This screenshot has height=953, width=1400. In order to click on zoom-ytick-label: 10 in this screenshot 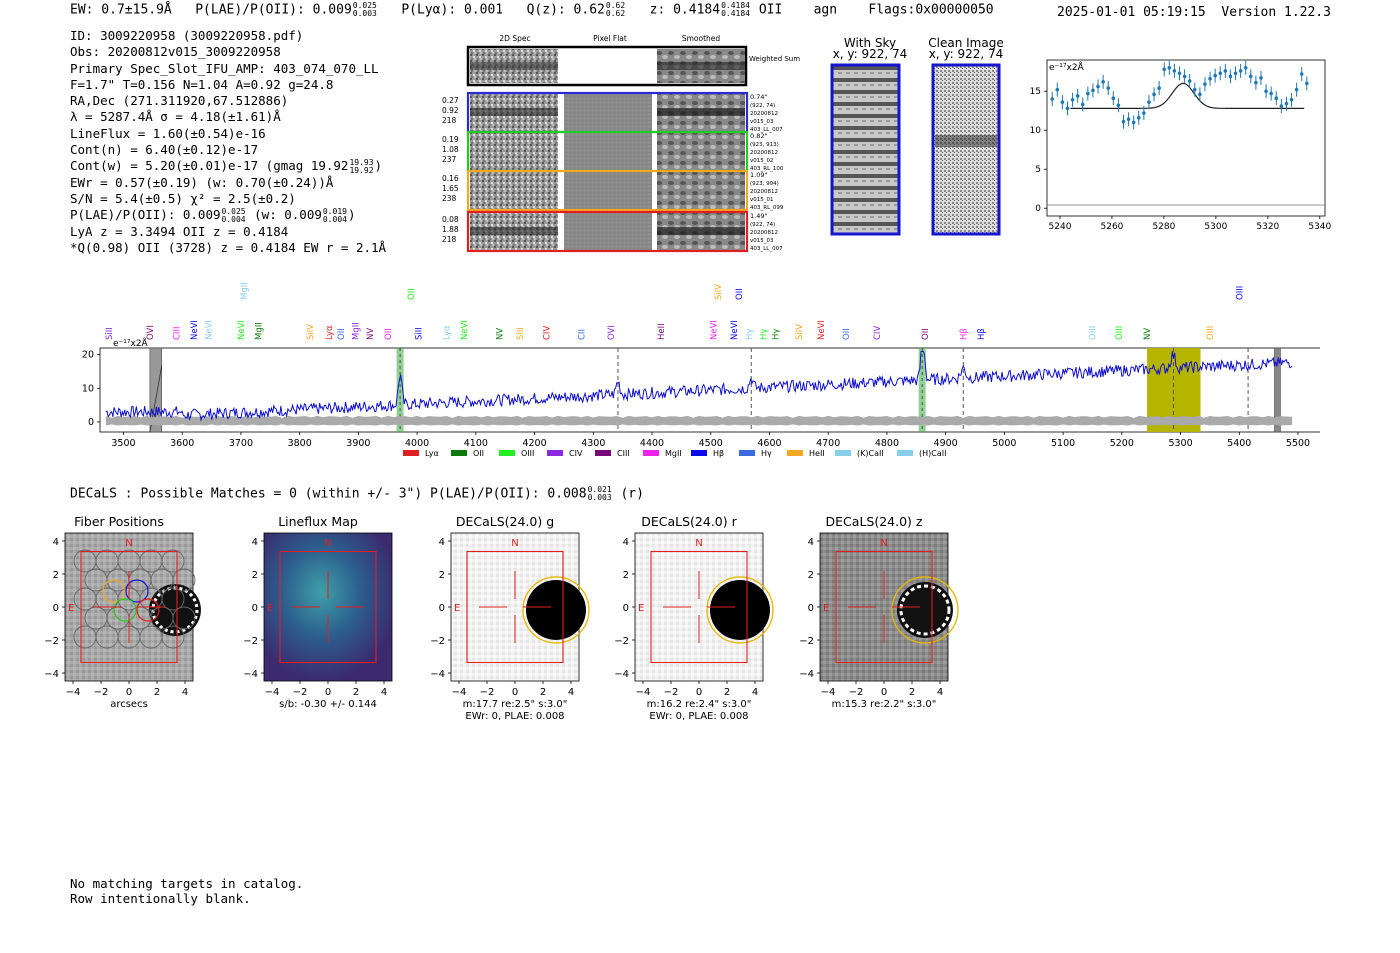, I will do `click(1035, 131)`.